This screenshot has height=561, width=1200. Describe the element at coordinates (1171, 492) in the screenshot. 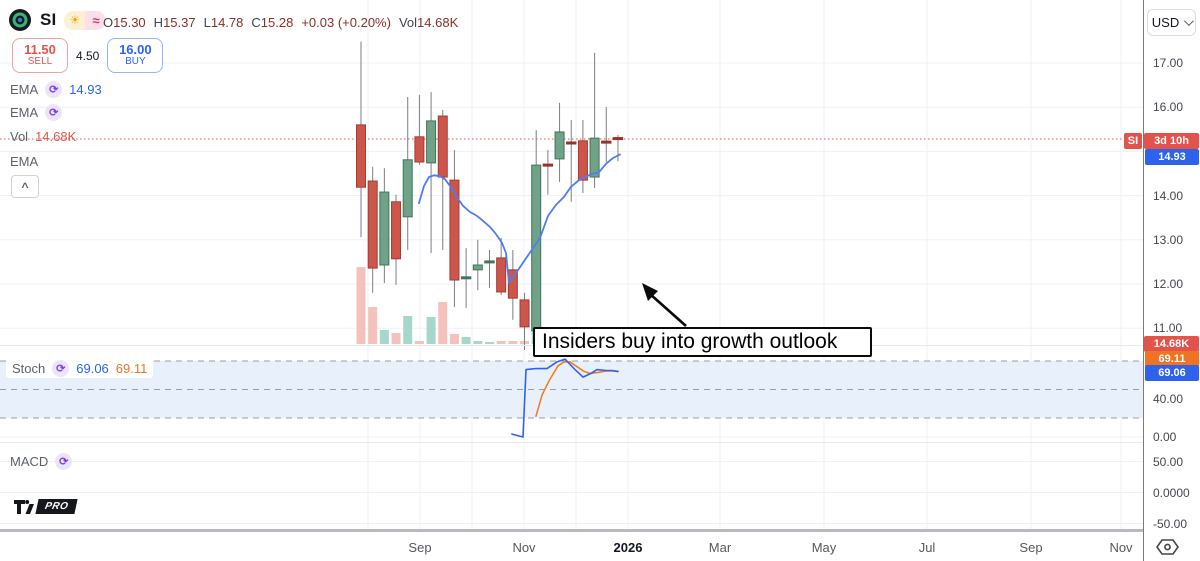

I see `price-tick: 0.0000` at that location.